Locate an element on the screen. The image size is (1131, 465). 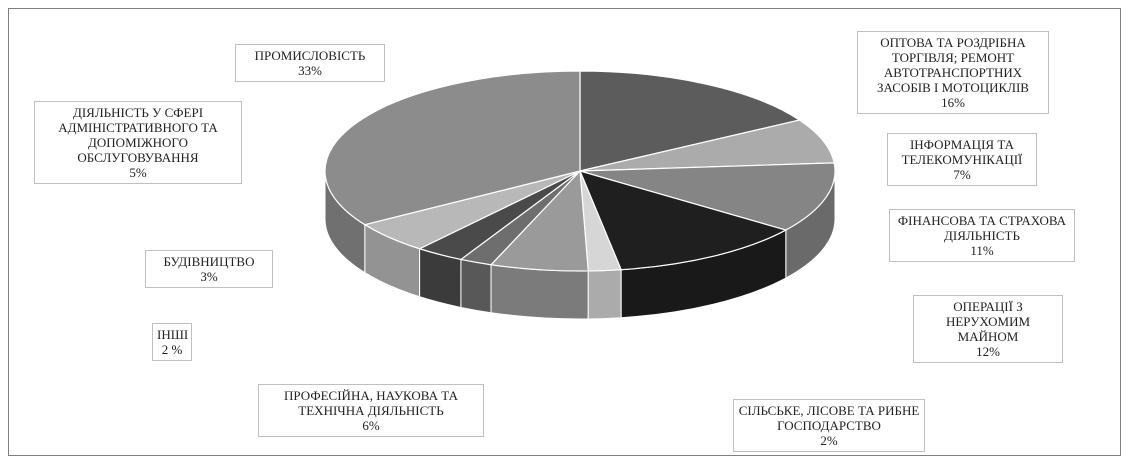
data-label-industry: ПРОМИСЛОВІСТЬ 33% is located at coordinates (310, 63).